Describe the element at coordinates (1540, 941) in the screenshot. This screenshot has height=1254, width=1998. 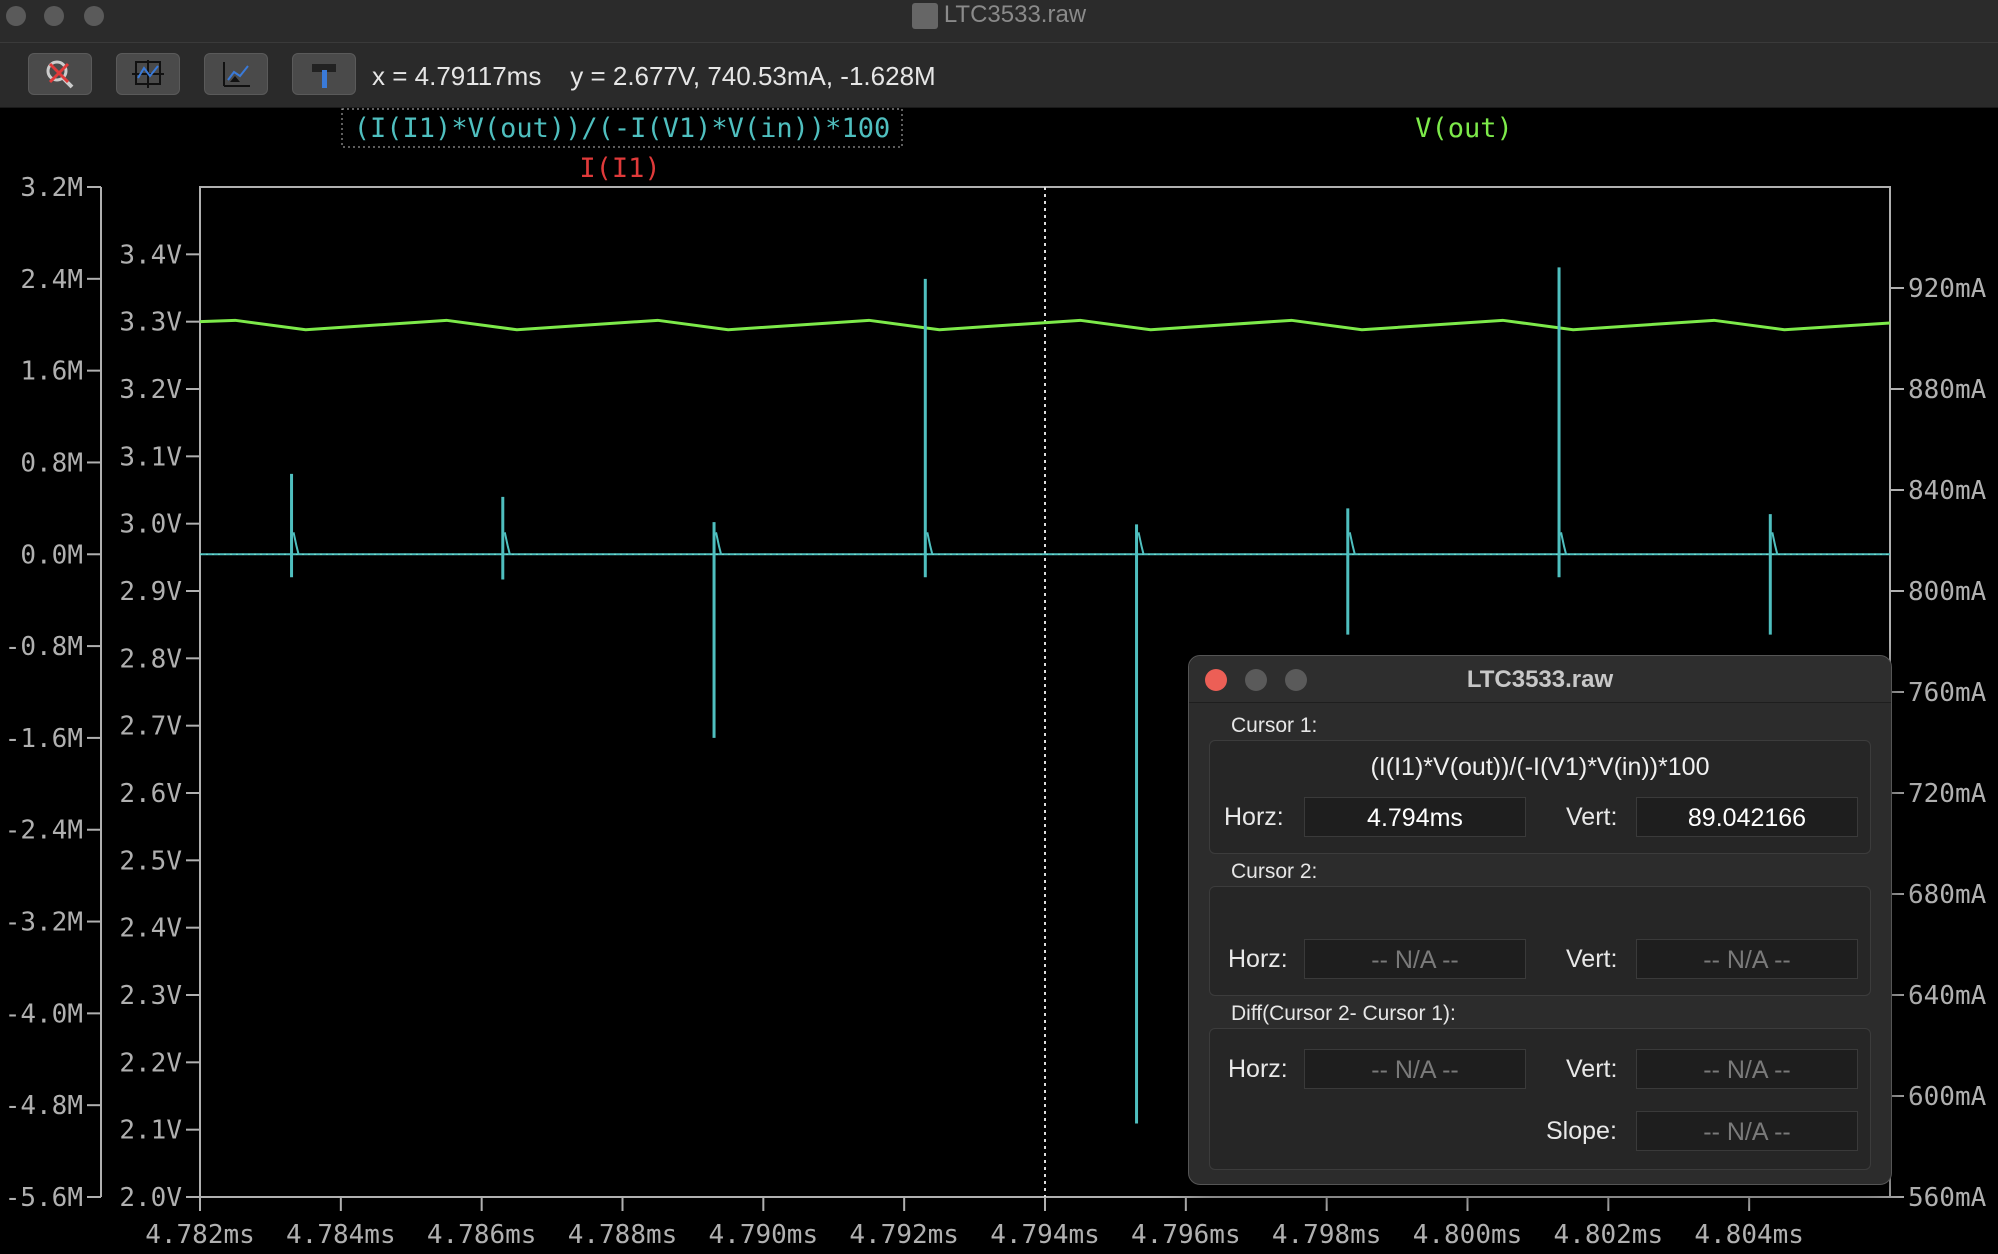
I see `cursor2-group: Horz: -- N/A -- Vert: -- N/A --` at that location.